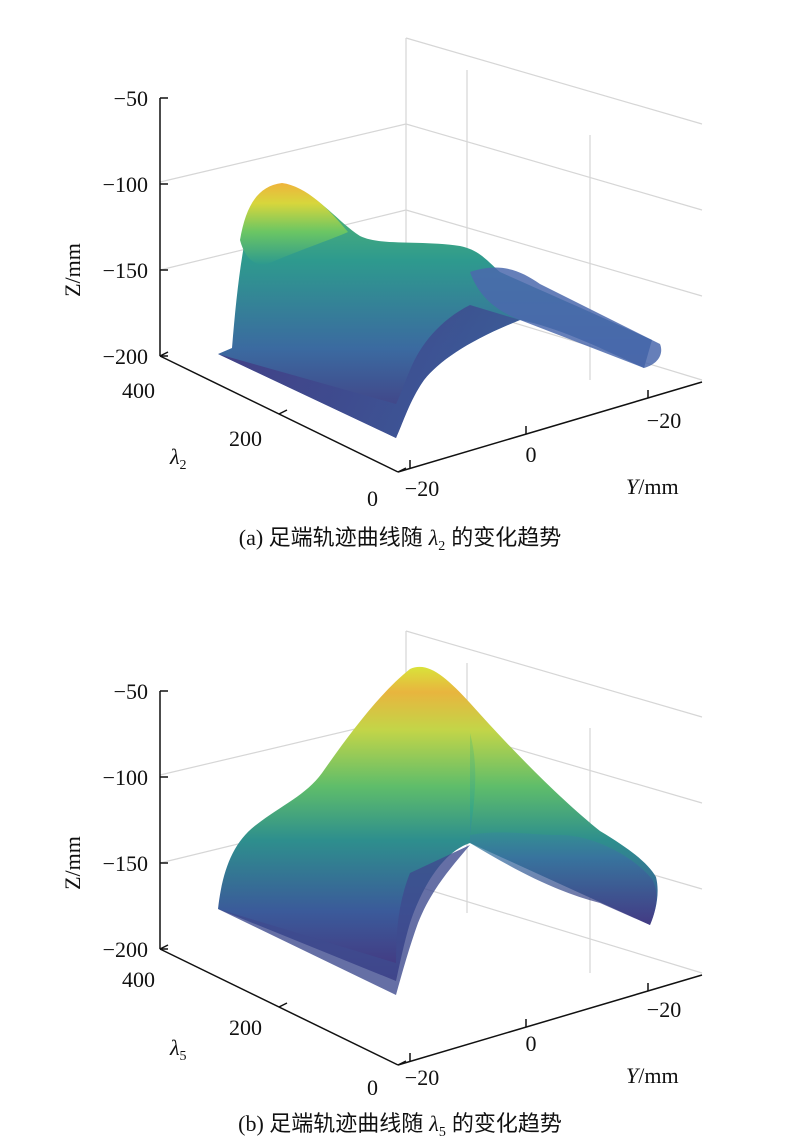 This screenshot has width=800, height=1146. Describe the element at coordinates (125, 184) in the screenshot. I see `z-tick-a-1: −100` at that location.